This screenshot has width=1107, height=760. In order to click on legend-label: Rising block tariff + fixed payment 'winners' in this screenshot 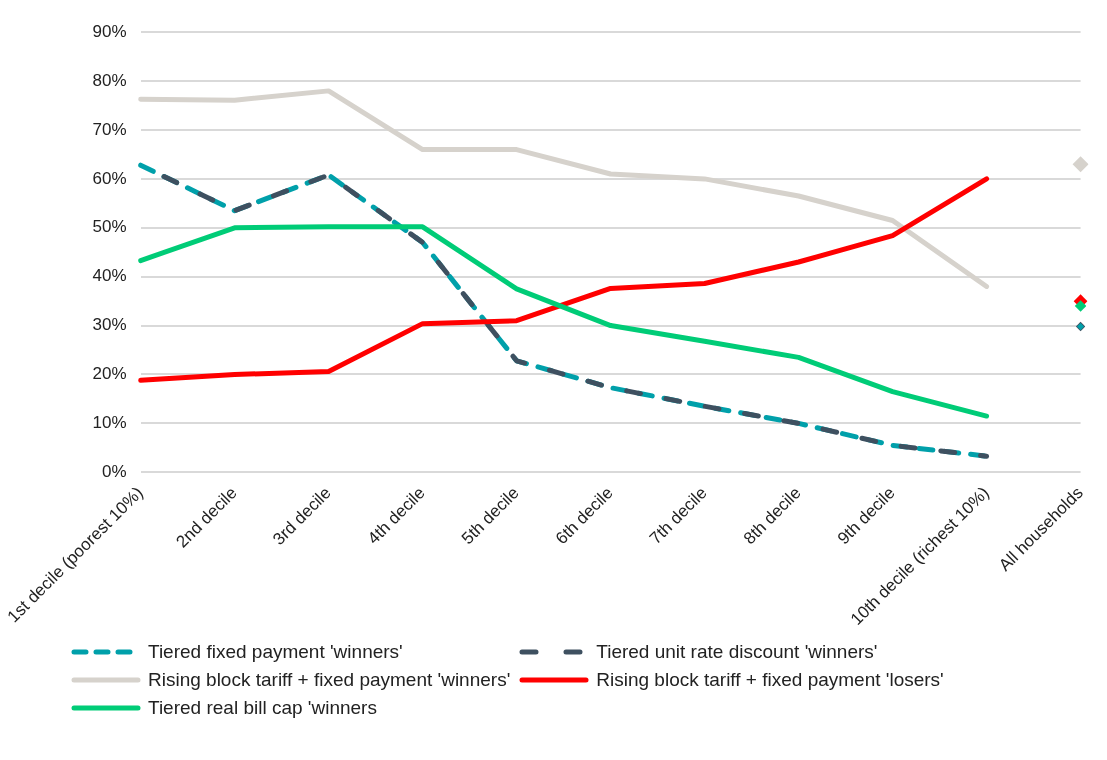, I will do `click(329, 680)`.